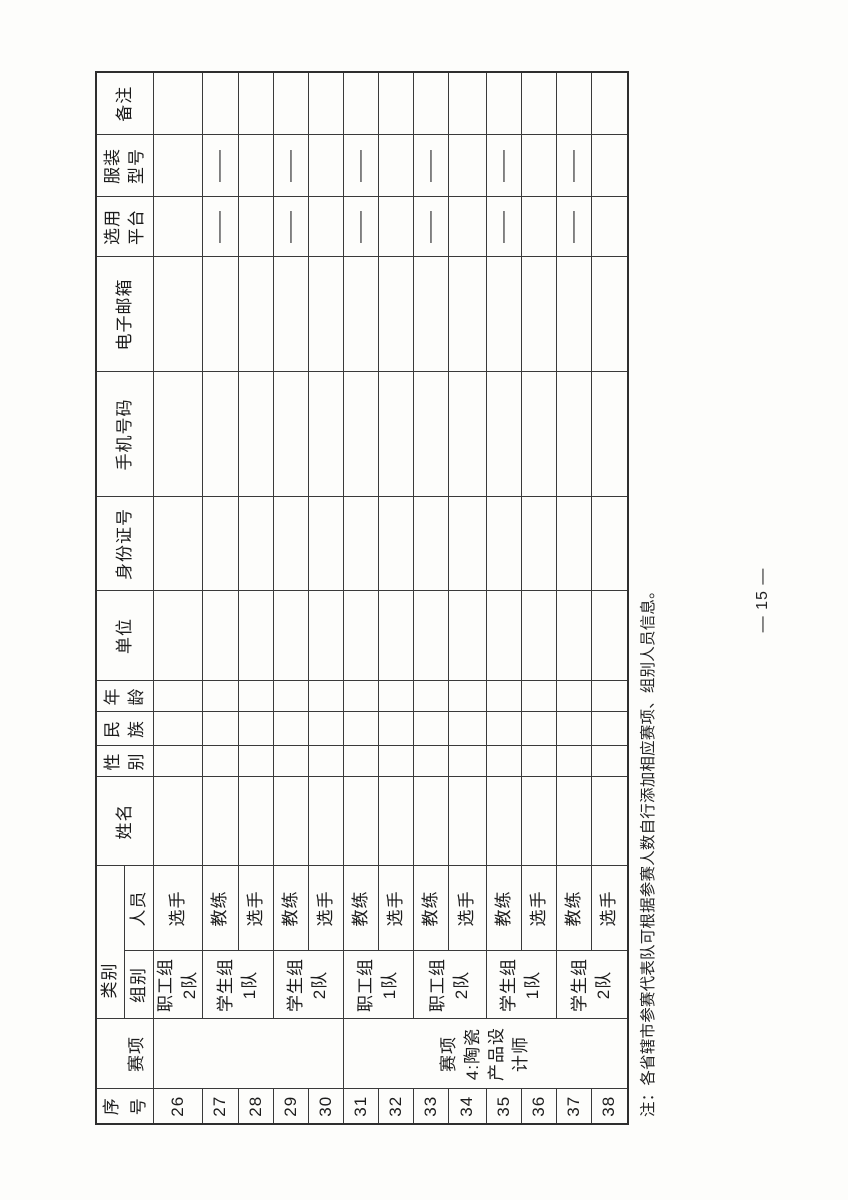  Describe the element at coordinates (124, 821) in the screenshot. I see `header-name: 姓名` at that location.